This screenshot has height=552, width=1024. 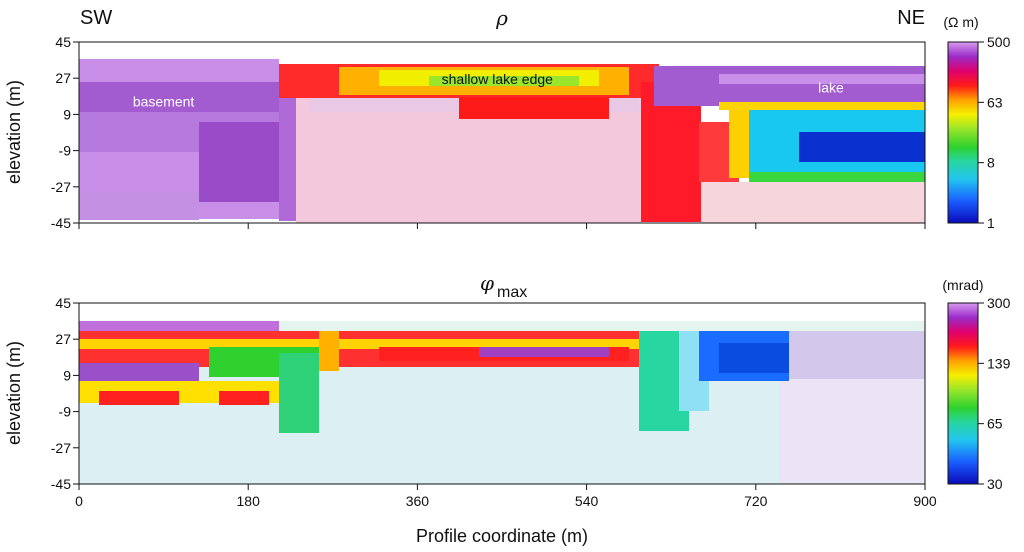 I want to click on colorbar-tick-label-rho-2: 8, so click(x=991, y=163).